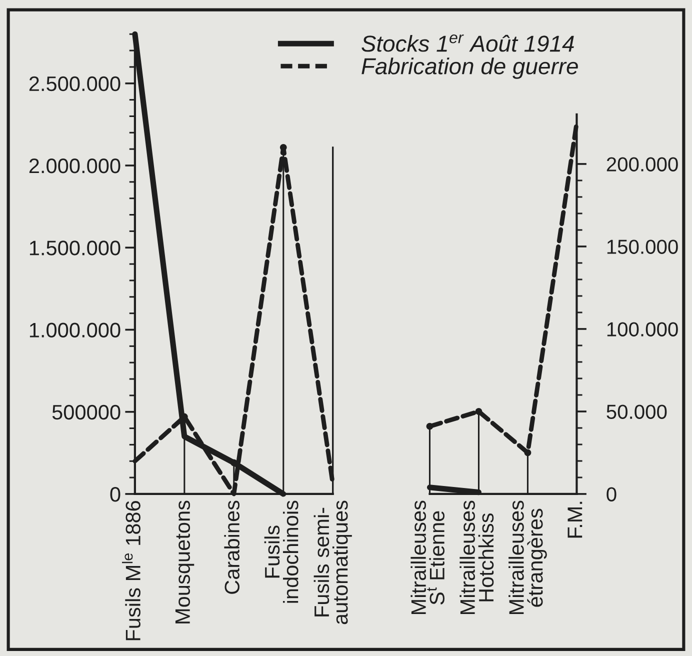 The width and height of the screenshot is (692, 656). Describe the element at coordinates (470, 68) in the screenshot. I see `legend-label: Fabrication de guerre` at that location.